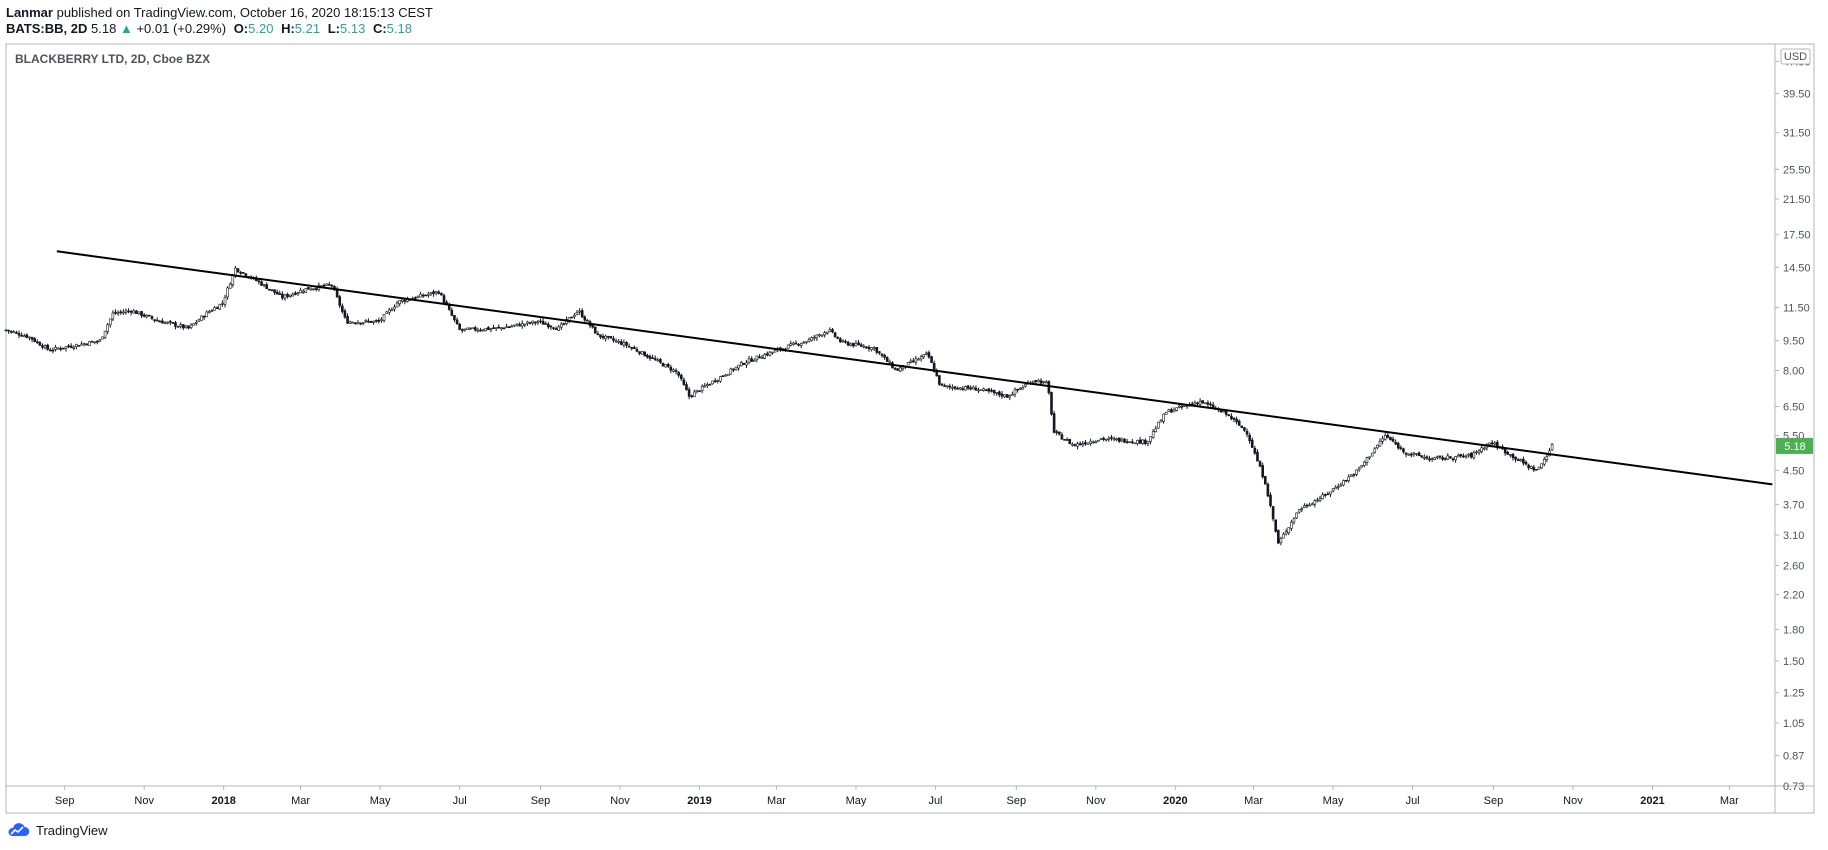 This screenshot has height=850, width=1828. What do you see at coordinates (1794, 445) in the screenshot?
I see `last-price-badge` at bounding box center [1794, 445].